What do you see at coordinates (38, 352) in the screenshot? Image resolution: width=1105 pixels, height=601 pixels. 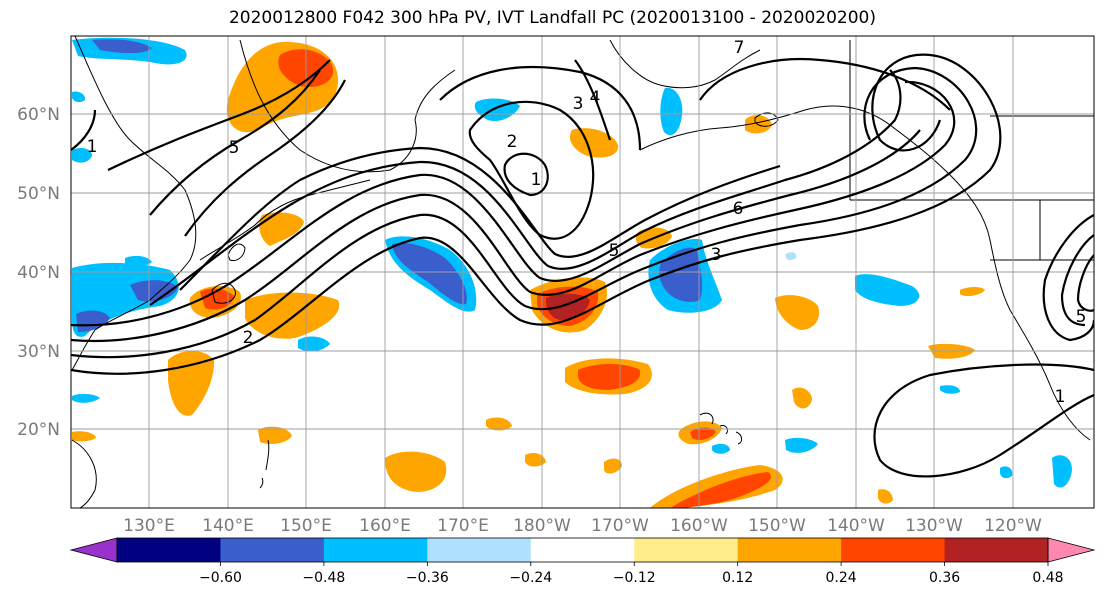 I see `lat-label: 30°N` at bounding box center [38, 352].